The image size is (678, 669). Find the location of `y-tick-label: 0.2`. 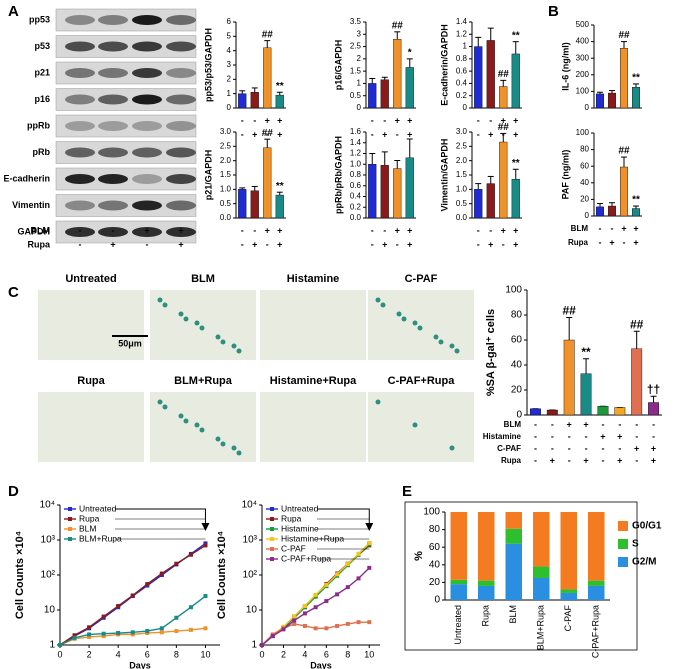

y-tick-label: 0.2 is located at coordinates (462, 95).